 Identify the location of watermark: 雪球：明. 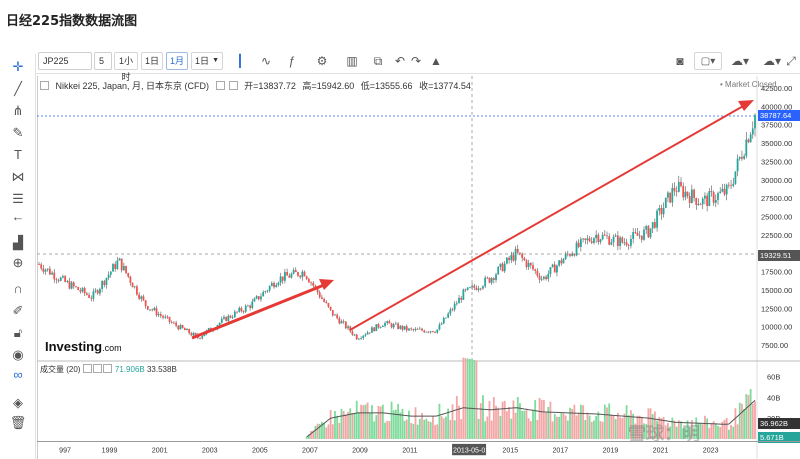
(664, 434).